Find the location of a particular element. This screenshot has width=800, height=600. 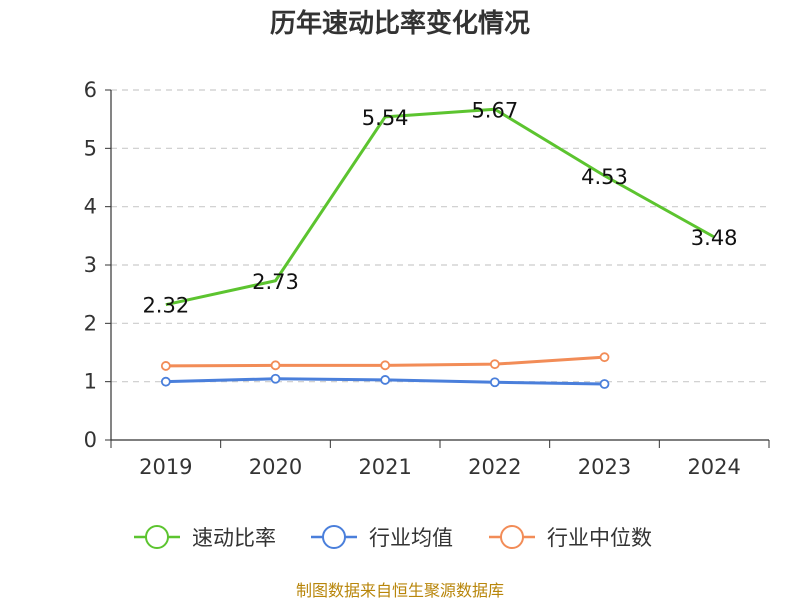

x-tick-label: 2021 is located at coordinates (384, 467).